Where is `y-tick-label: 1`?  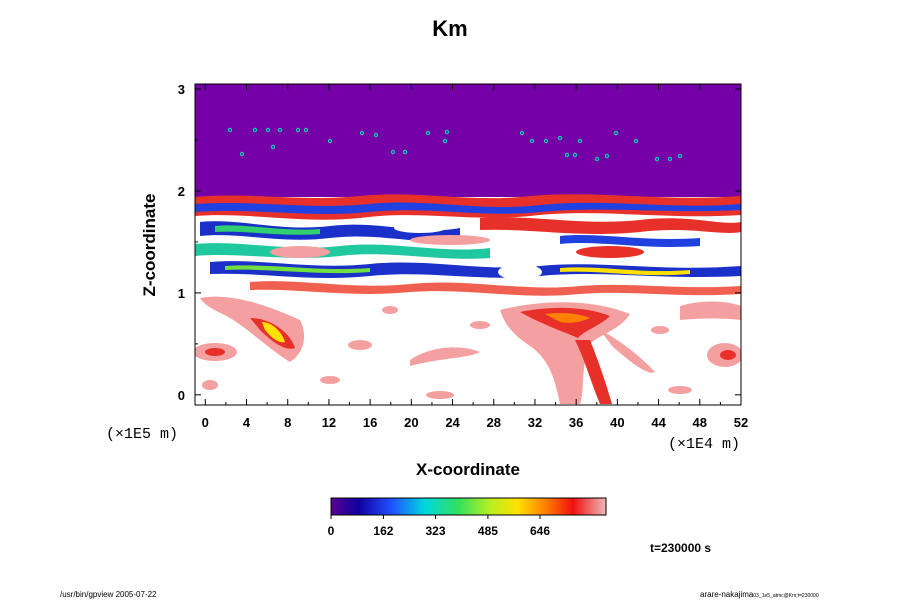 y-tick-label: 1 is located at coordinates (181, 293).